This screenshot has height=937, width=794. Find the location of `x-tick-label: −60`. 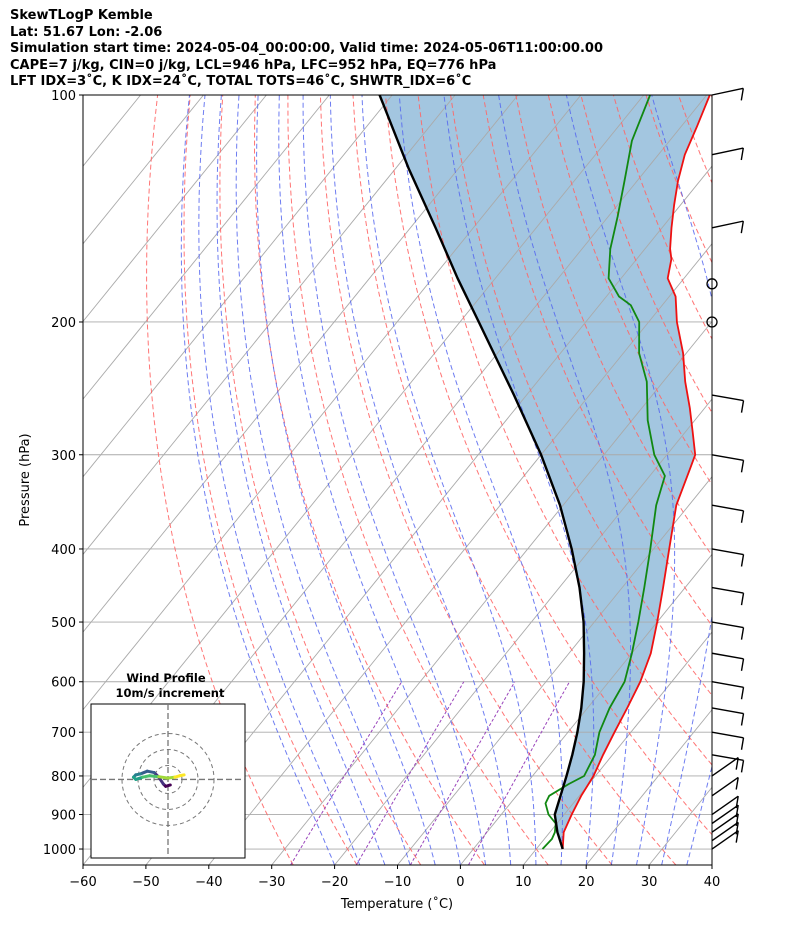

x-tick-label: −60 is located at coordinates (82, 882).